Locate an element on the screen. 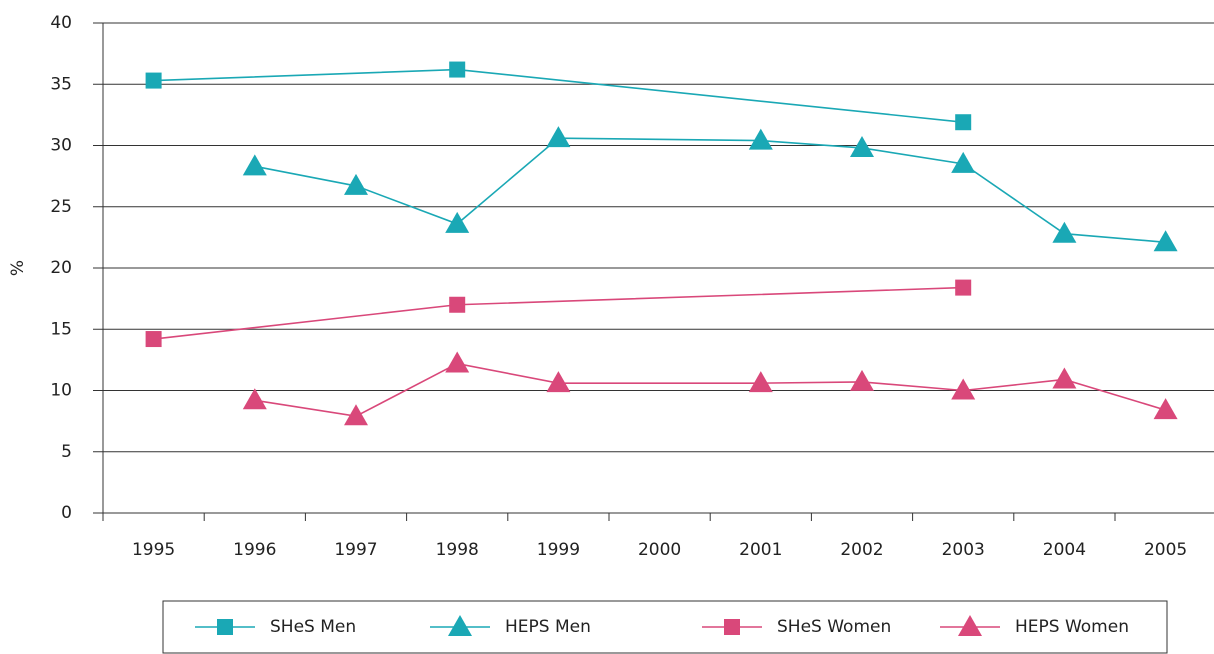 The height and width of the screenshot is (654, 1214). legend-box is located at coordinates (665, 627).